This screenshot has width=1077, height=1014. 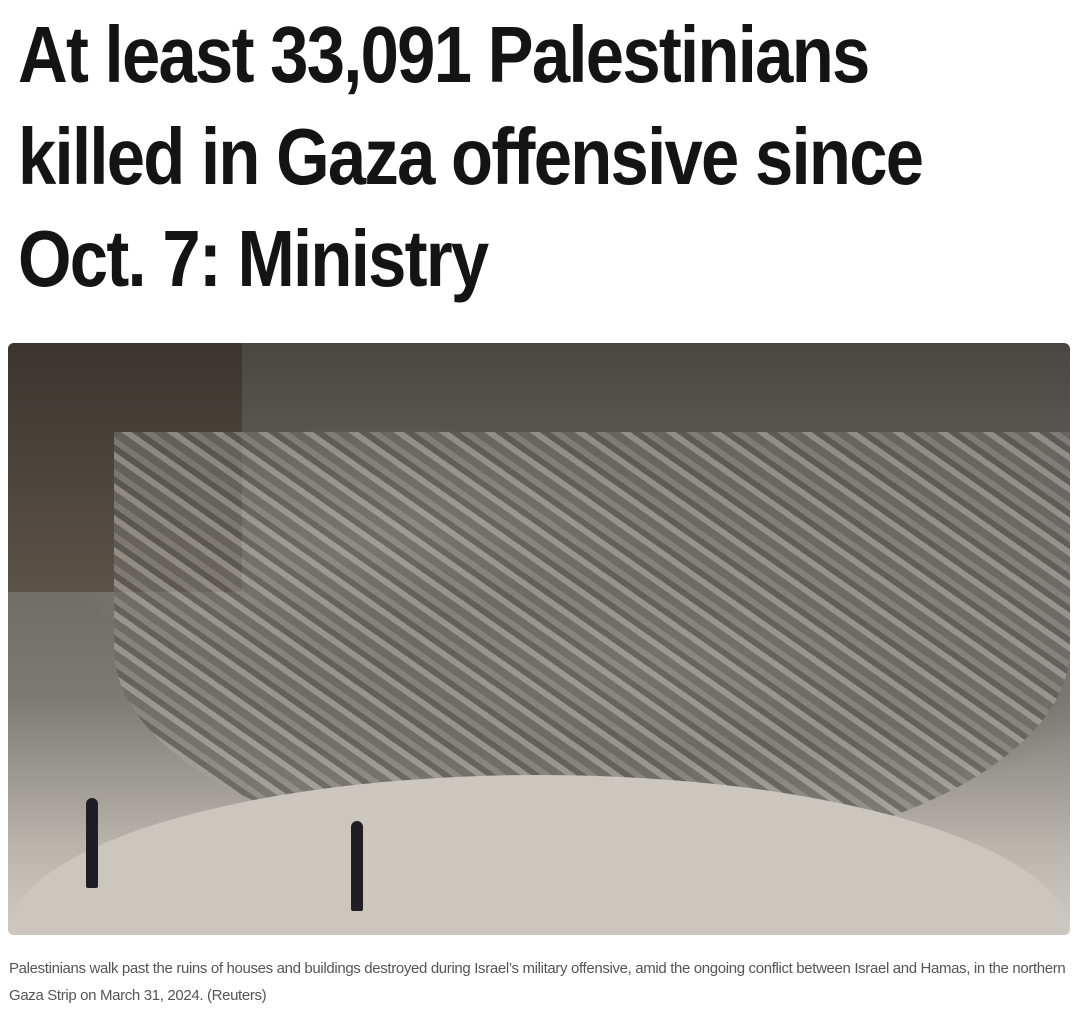 I want to click on headline-line: Oct. 7: Ministry, so click(x=253, y=258).